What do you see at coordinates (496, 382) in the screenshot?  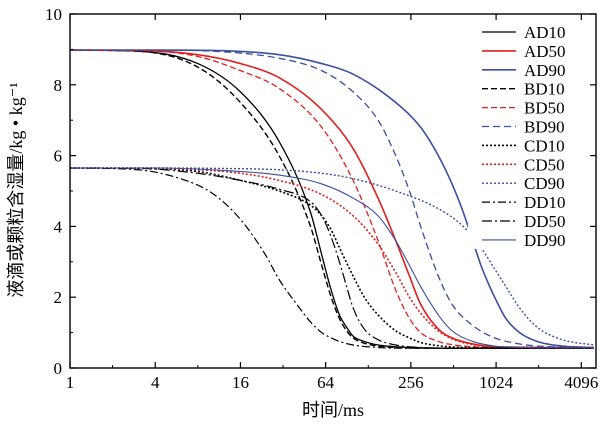 I see `x-tick-label: 1024` at bounding box center [496, 382].